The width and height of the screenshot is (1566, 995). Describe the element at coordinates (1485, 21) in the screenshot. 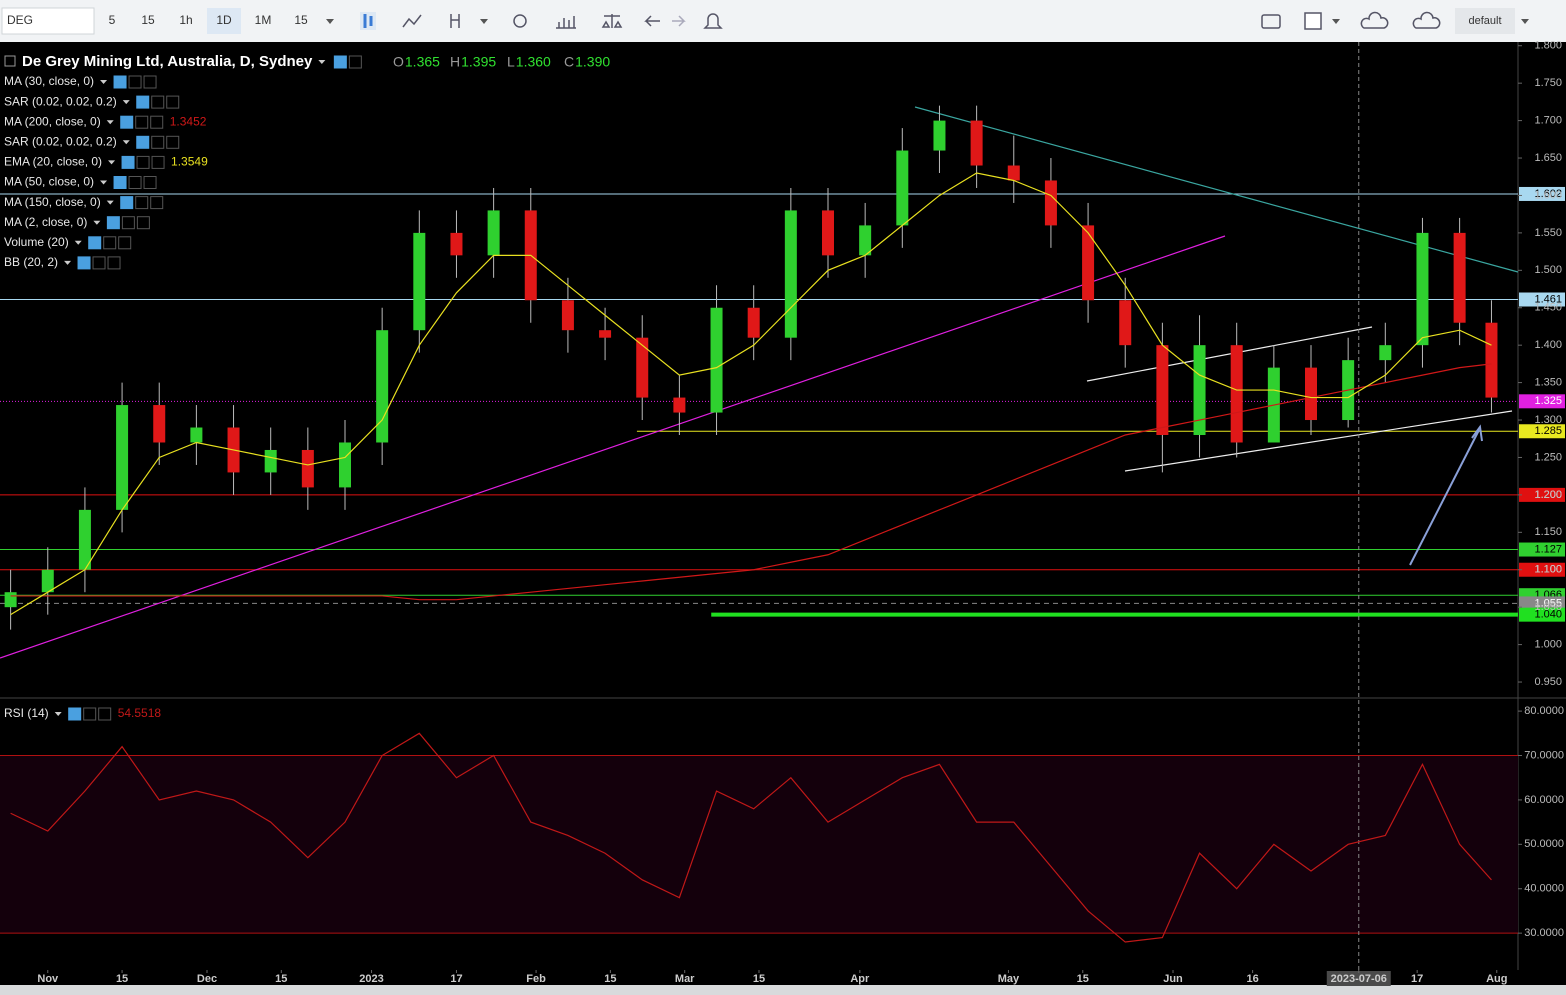

I see `layout-box` at that location.